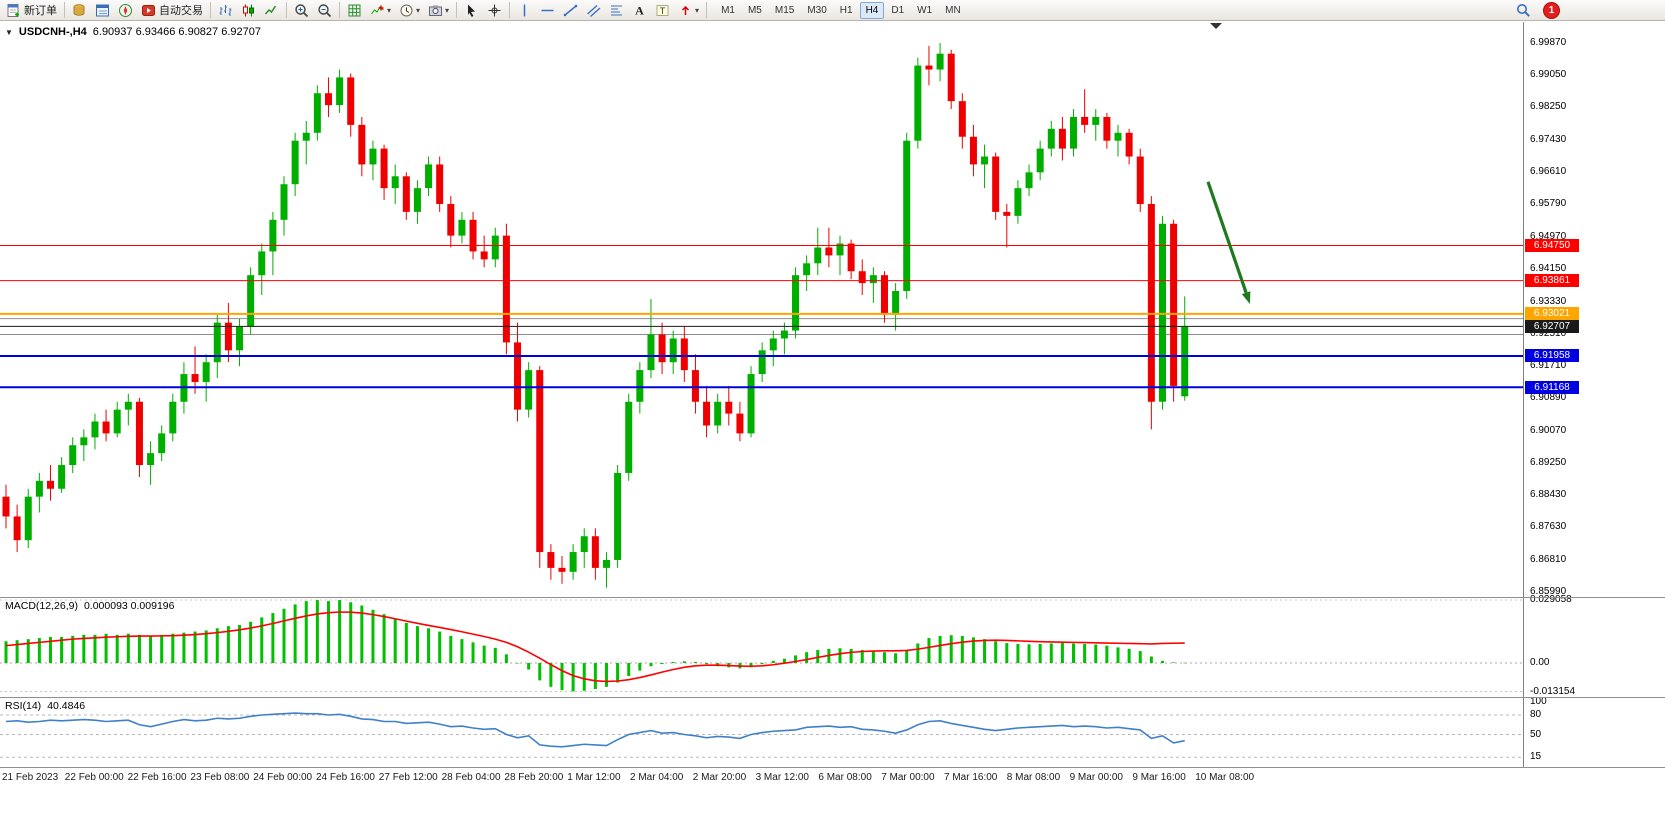 Image resolution: width=1665 pixels, height=837 pixels. I want to click on price-tick-label: 6.96610, so click(1548, 171).